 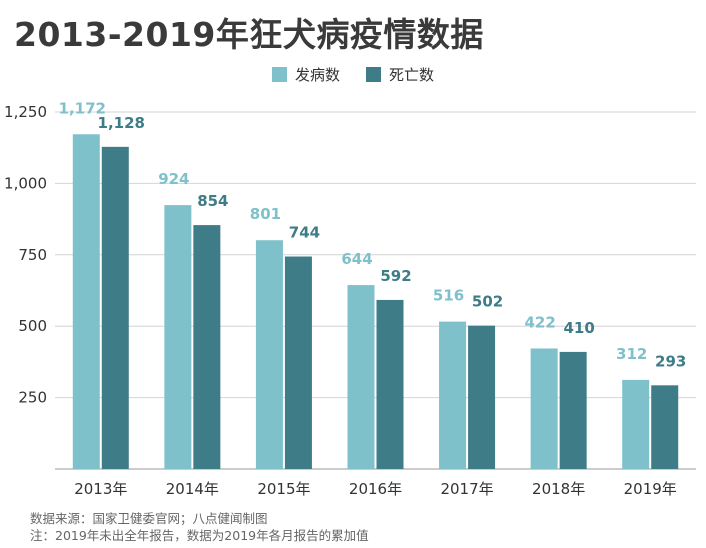 I want to click on legend-item-deaths: 死亡数, so click(x=400, y=74).